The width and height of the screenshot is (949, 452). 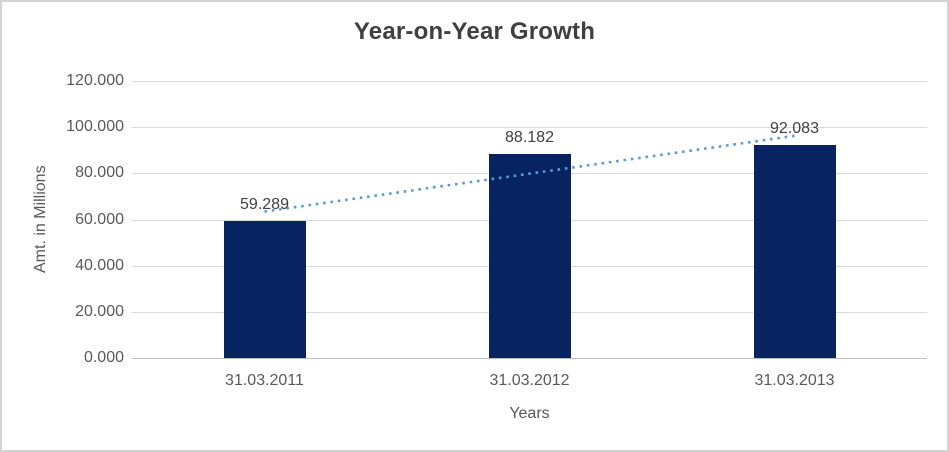 What do you see at coordinates (264, 380) in the screenshot?
I see `x-tick-label: 31.03.2011` at bounding box center [264, 380].